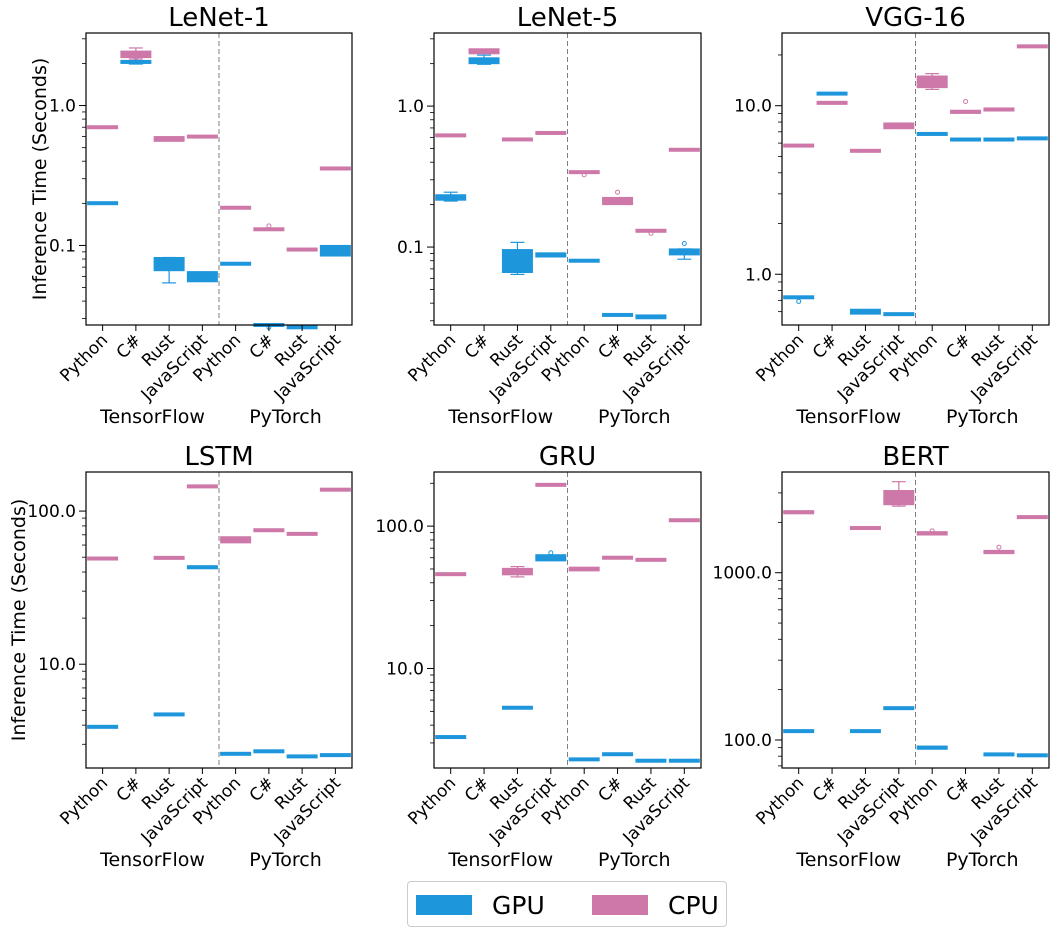 This screenshot has width=1053, height=930. I want to click on chart-title: BERT, so click(915, 457).